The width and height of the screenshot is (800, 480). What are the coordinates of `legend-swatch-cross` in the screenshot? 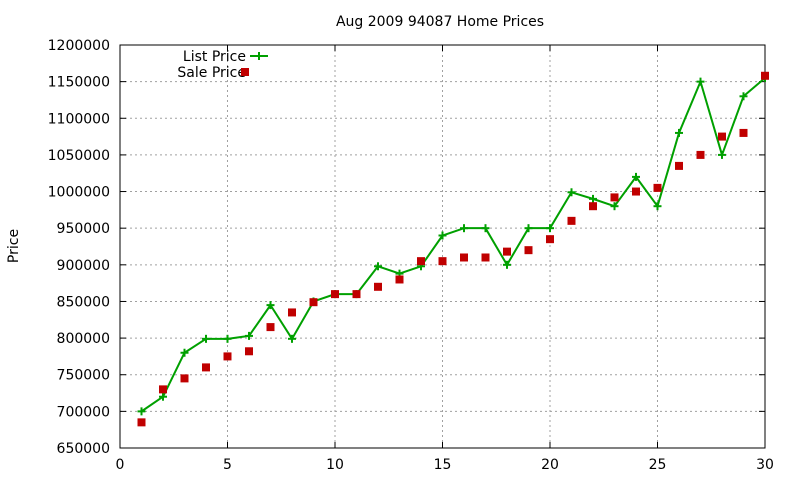 It's located at (259, 56).